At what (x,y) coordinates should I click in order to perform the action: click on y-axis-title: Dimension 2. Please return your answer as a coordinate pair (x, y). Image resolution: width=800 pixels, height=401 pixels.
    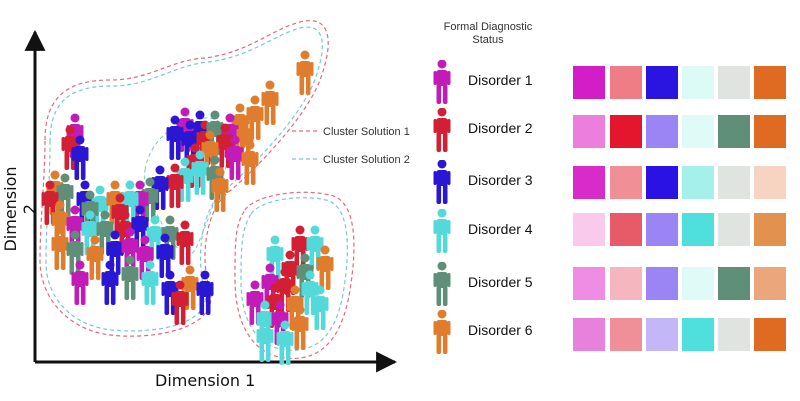
    Looking at the image, I should click on (20, 209).